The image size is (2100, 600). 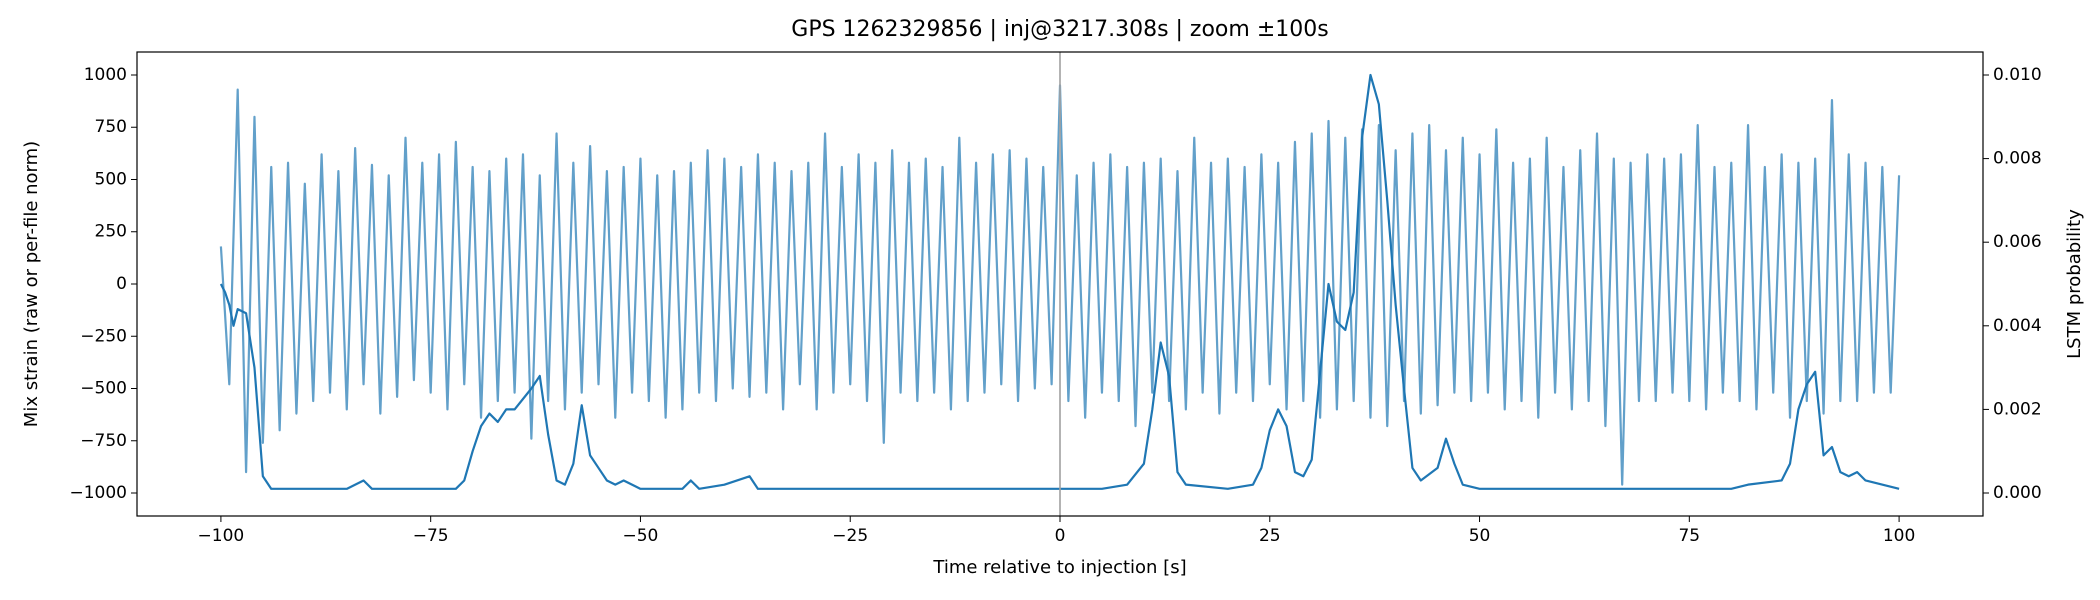 I want to click on y-tick-label: −1000, so click(x=98, y=493).